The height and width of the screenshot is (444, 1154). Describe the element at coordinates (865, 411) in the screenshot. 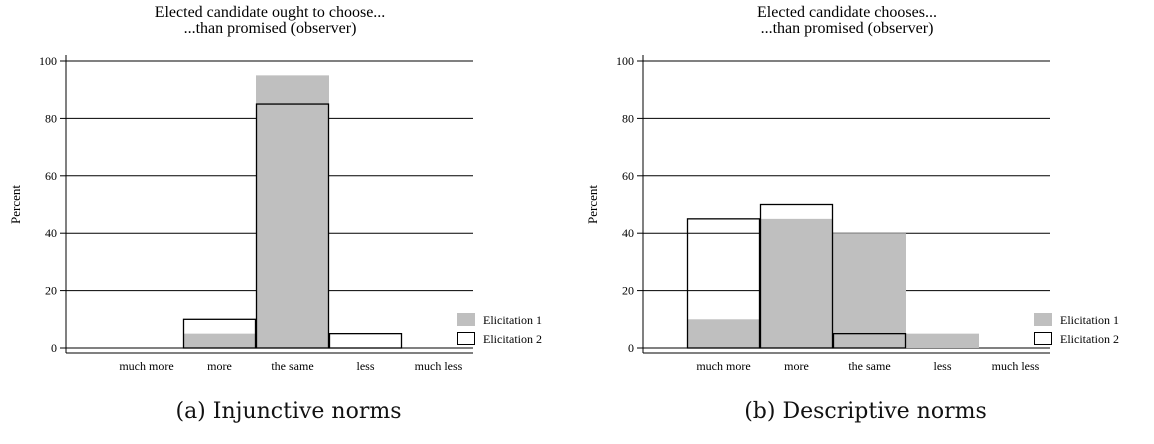

I see `caption-descriptive: (b) Descriptive norms` at that location.